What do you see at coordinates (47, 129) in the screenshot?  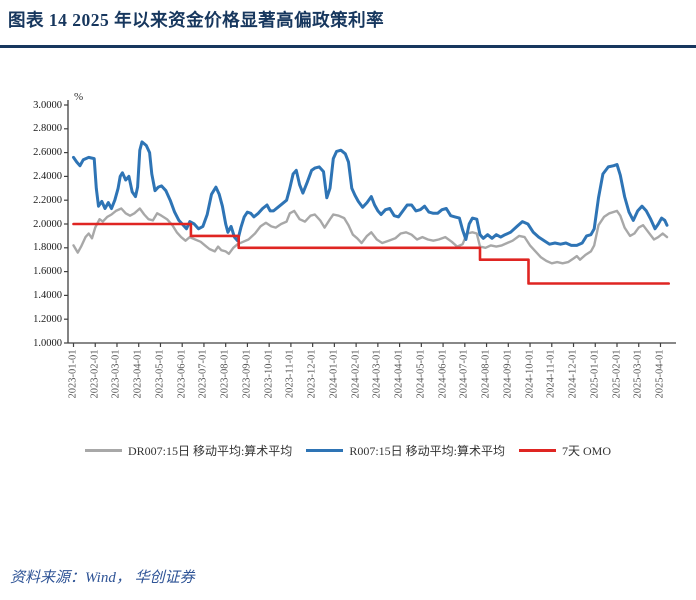 I see `y-tick-label: 2.8000` at bounding box center [47, 129].